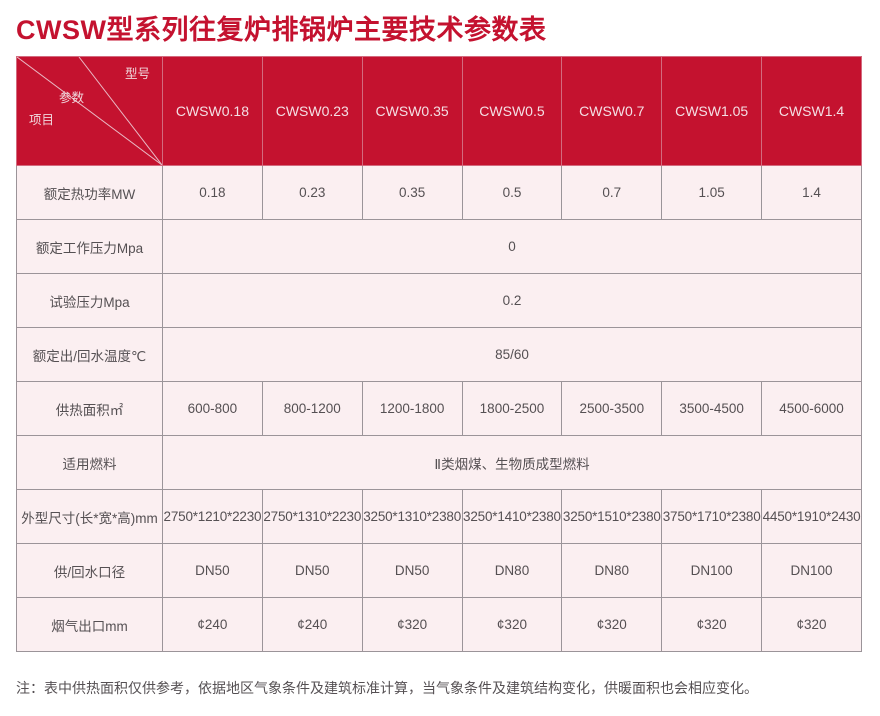 The height and width of the screenshot is (716, 880). I want to click on column-header-model-4: CWSW0.7, so click(612, 111).